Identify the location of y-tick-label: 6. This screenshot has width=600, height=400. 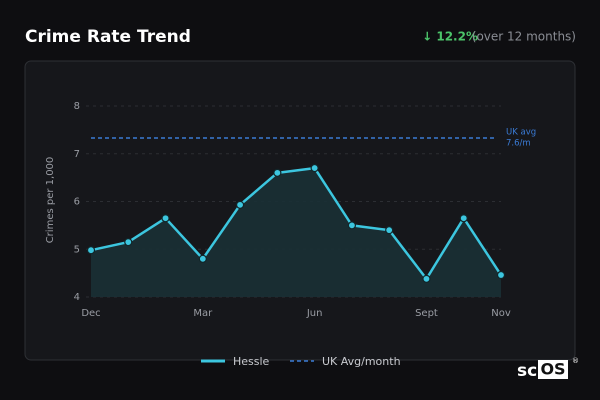
(77, 202).